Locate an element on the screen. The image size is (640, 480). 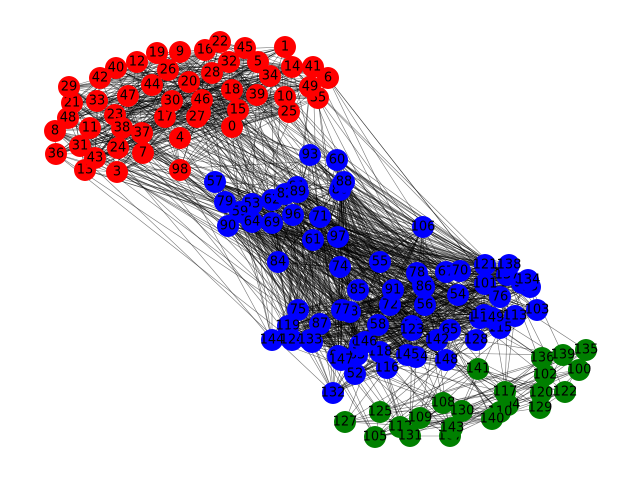
node-label: 12 is located at coordinates (137, 62).